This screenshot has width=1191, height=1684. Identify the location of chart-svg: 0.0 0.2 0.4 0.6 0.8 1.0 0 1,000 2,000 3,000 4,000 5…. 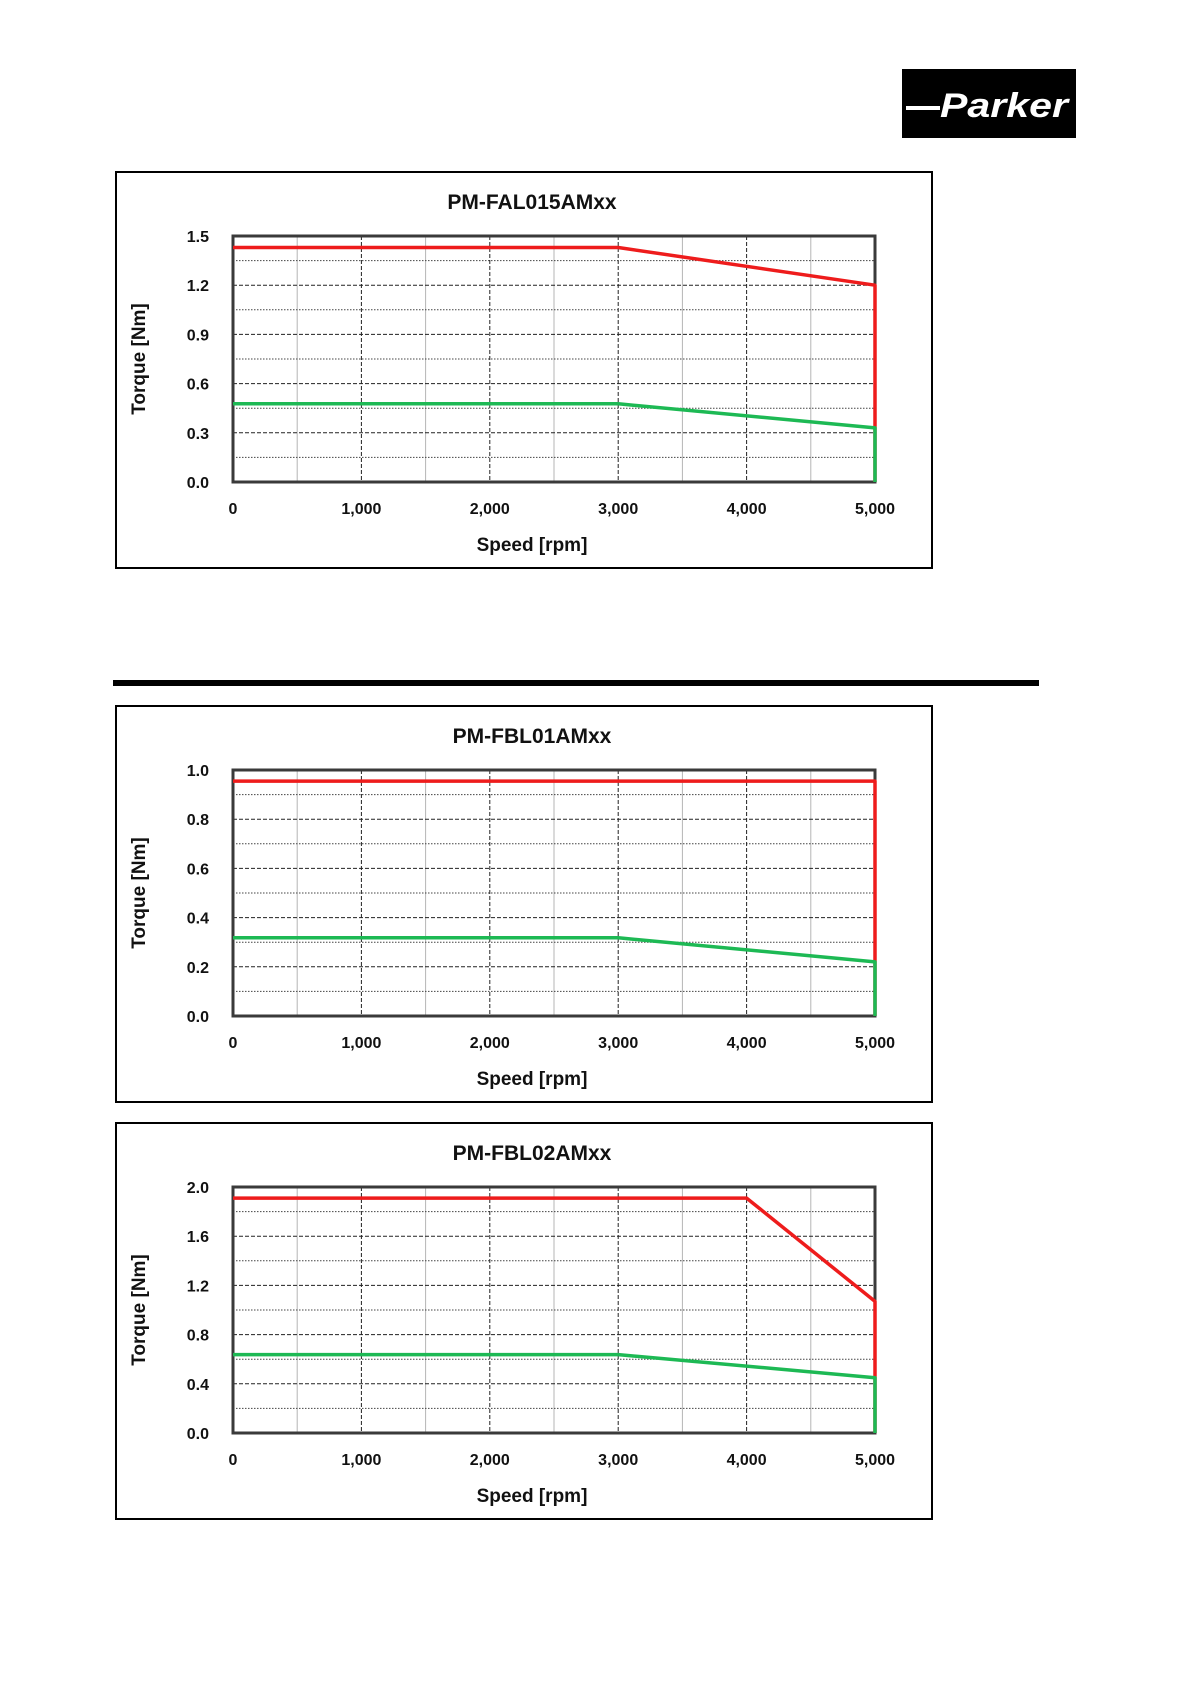
(512, 907).